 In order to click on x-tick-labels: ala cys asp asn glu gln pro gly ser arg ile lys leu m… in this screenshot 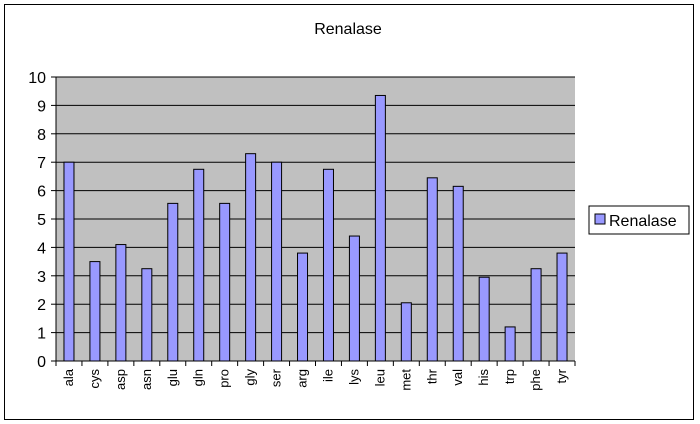, I will do `click(315, 379)`.